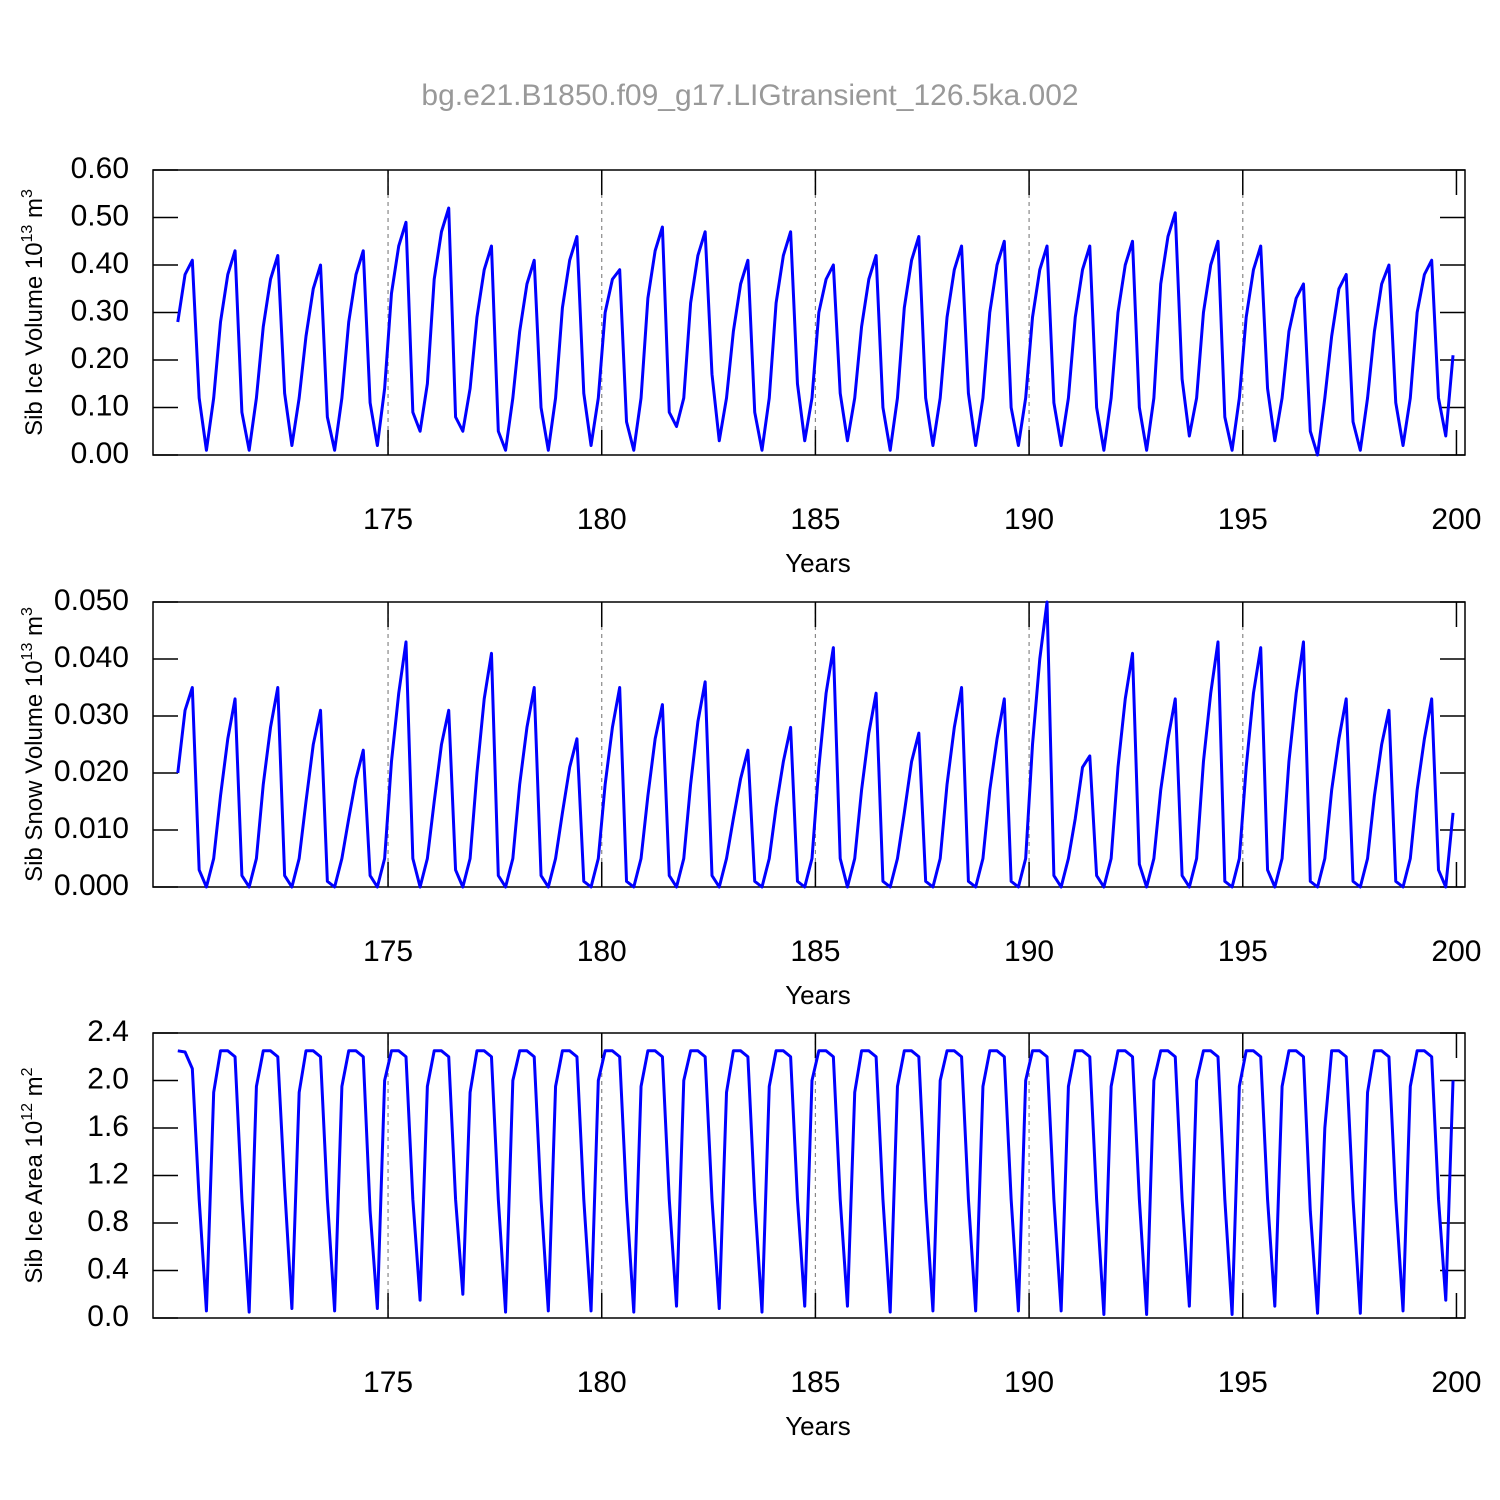 This screenshot has width=1500, height=1500. Describe the element at coordinates (108, 1268) in the screenshot. I see `y-tick-label: 0.4` at that location.